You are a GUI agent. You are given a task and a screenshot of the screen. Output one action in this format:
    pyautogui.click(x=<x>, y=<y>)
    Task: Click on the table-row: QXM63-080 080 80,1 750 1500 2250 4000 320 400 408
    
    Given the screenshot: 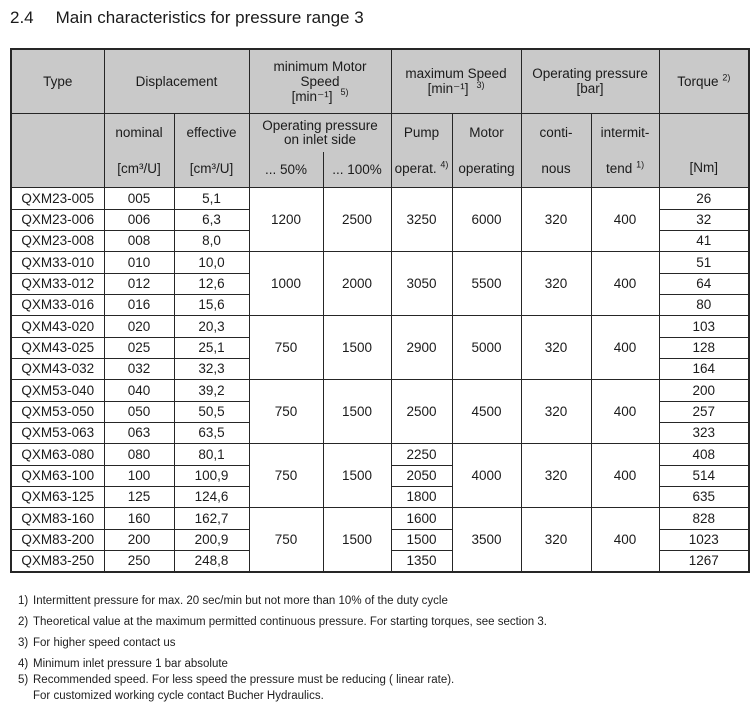 What is the action you would take?
    pyautogui.click(x=380, y=475)
    